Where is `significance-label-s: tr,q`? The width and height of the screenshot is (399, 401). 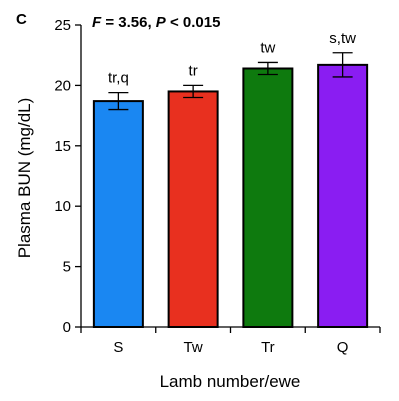
significance-label-s: tr,q is located at coordinates (118, 78).